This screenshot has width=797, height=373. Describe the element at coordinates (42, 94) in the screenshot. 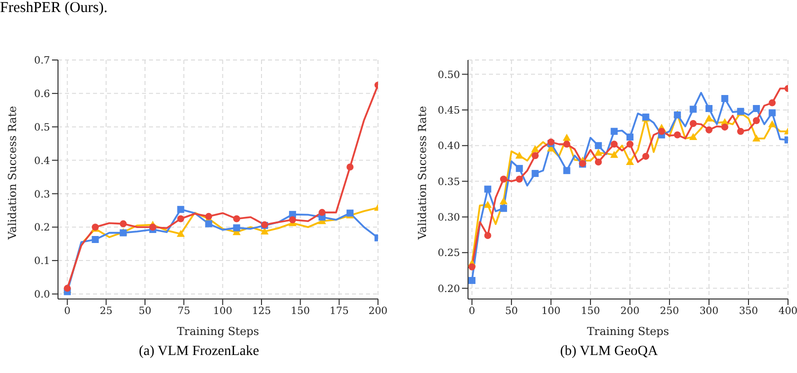

I see `y-tick-label: 0.6` at that location.